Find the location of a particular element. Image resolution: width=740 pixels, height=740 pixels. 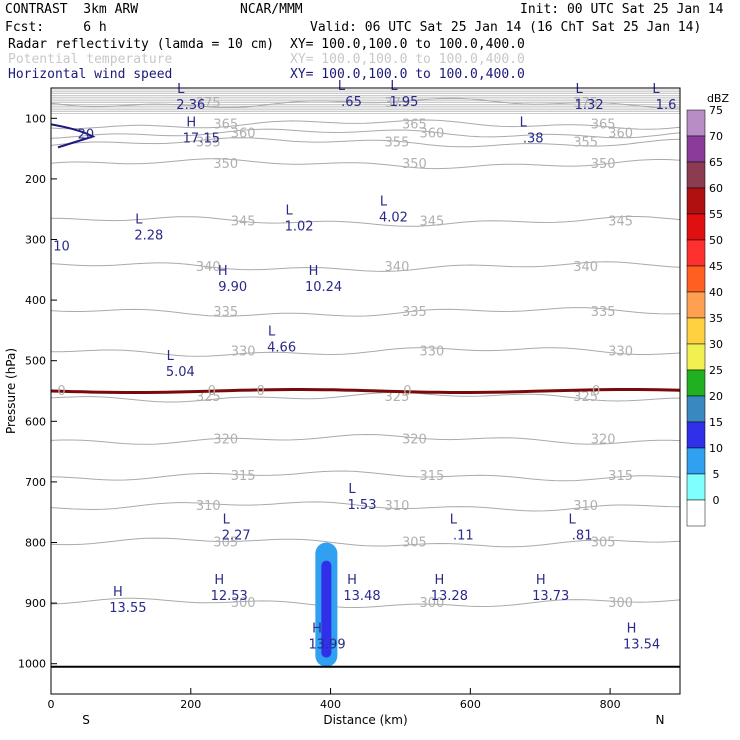

y-tick-label: 300 is located at coordinates (35, 240).